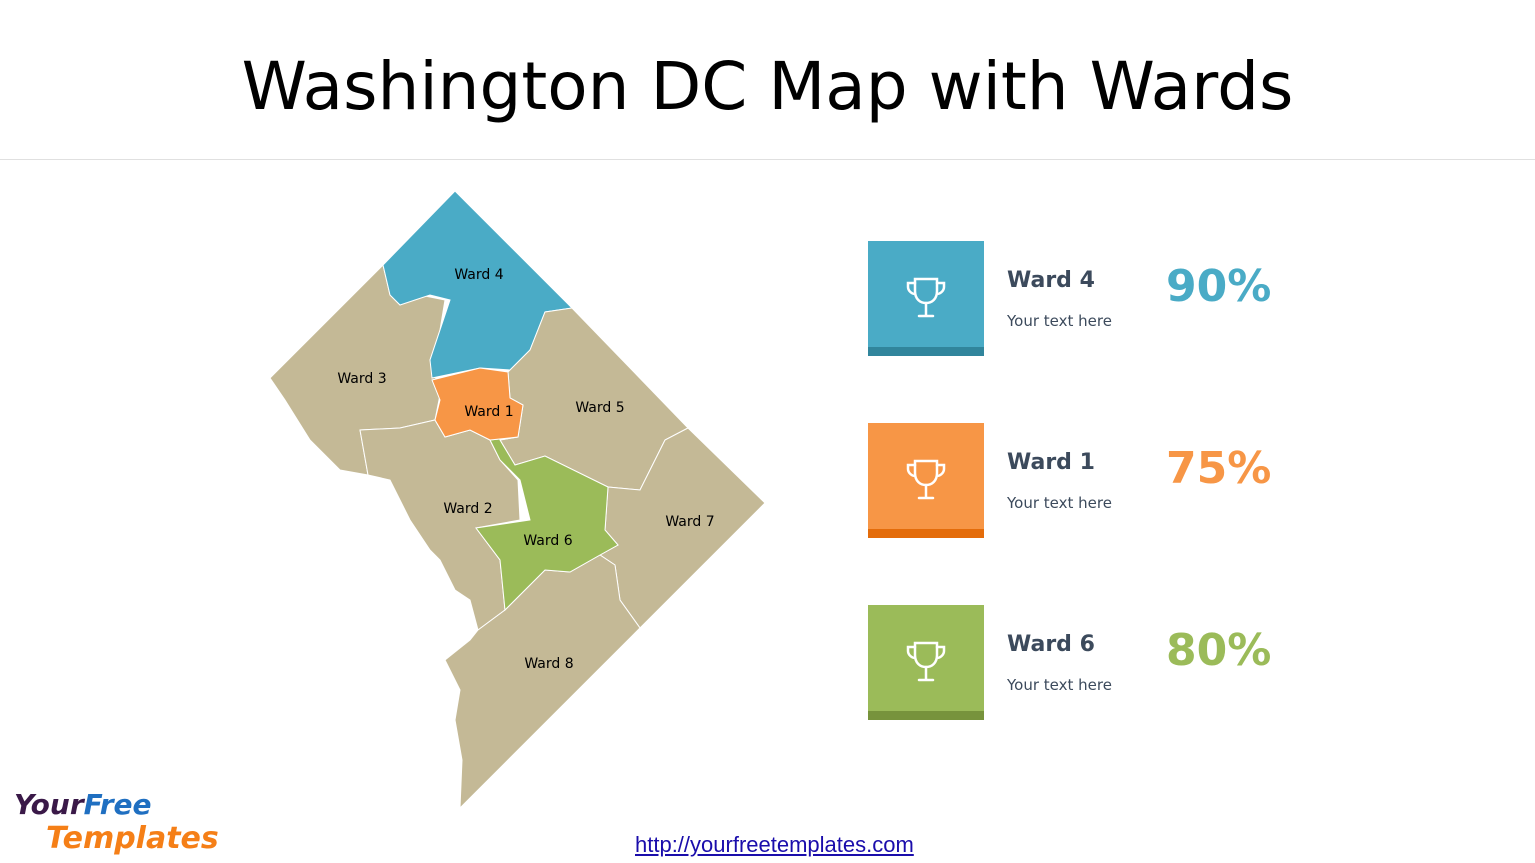 Image resolution: width=1535 pixels, height=863 pixels. Describe the element at coordinates (1051, 462) in the screenshot. I see `card-ward-name: Ward 1` at that location.